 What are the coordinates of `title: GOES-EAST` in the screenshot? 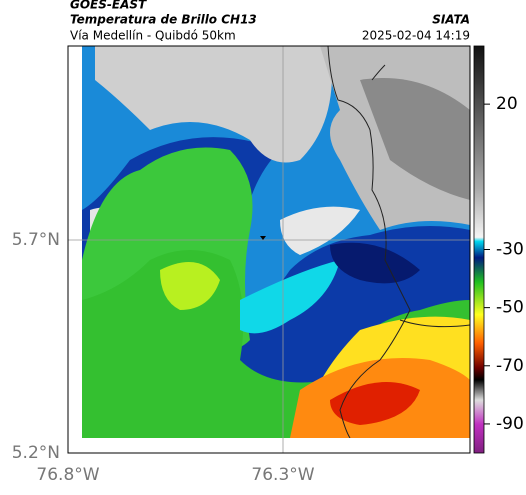 It's located at (108, 6).